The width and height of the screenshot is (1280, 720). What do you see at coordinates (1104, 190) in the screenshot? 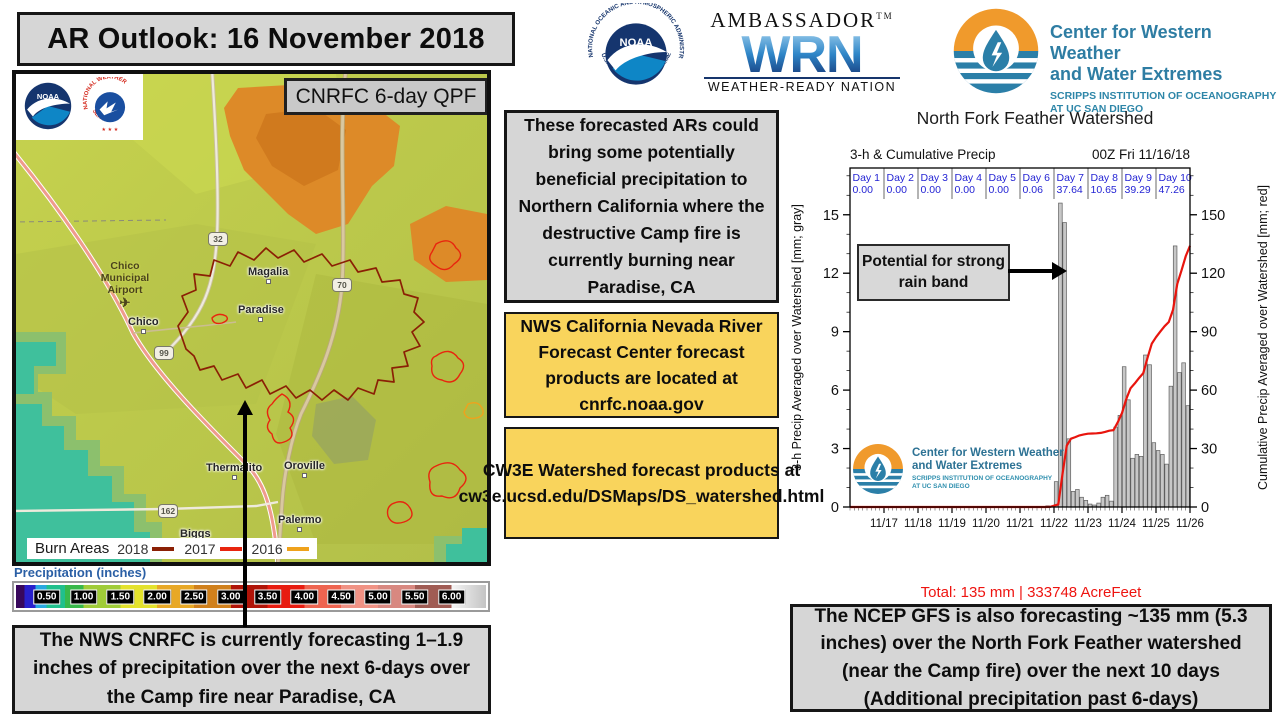
I see `chart-day-total: 10.65` at bounding box center [1104, 190].